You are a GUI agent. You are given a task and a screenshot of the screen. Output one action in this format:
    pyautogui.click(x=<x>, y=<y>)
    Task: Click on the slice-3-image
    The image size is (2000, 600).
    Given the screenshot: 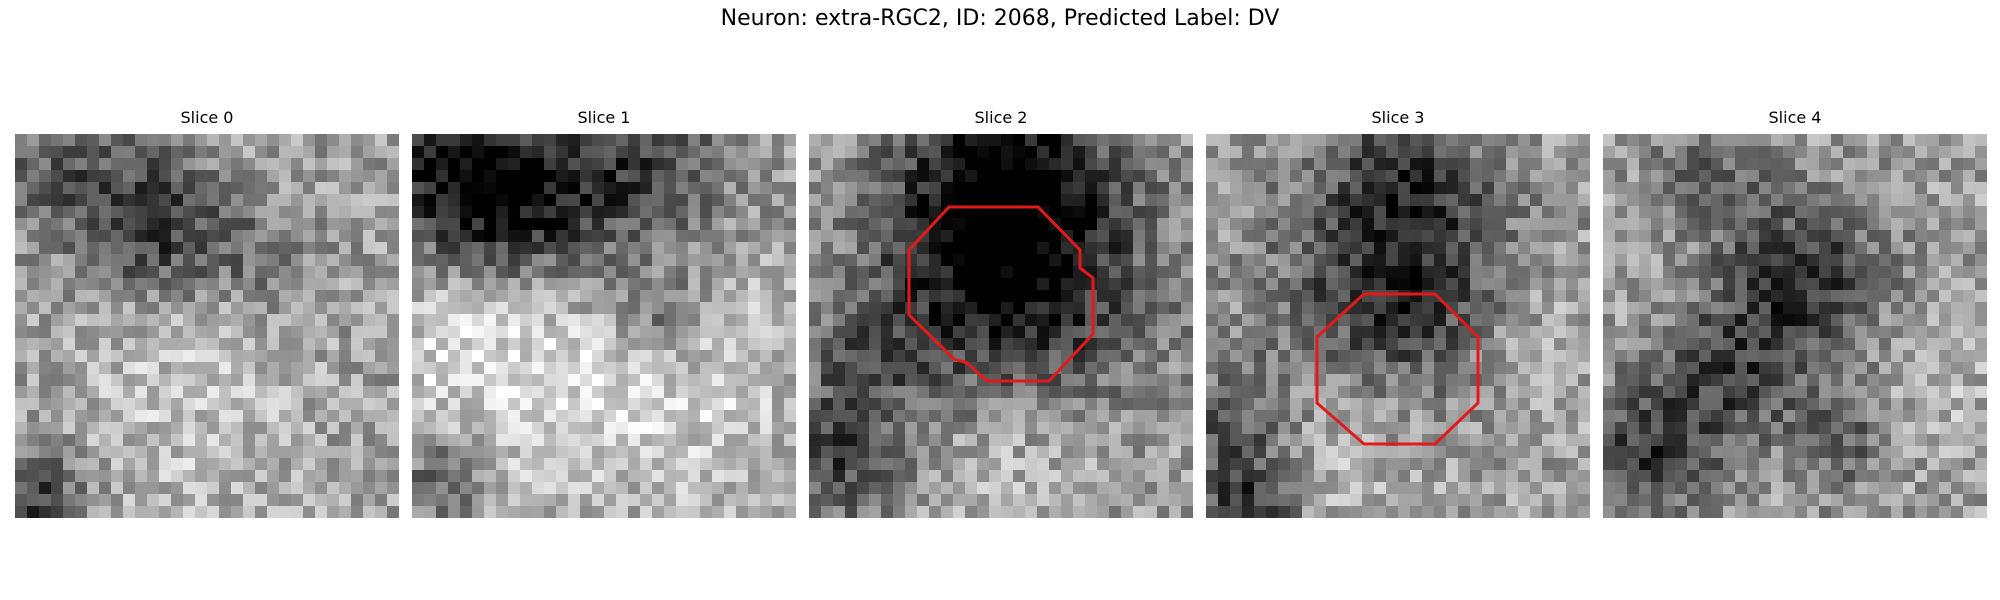 What is the action you would take?
    pyautogui.click(x=1398, y=326)
    